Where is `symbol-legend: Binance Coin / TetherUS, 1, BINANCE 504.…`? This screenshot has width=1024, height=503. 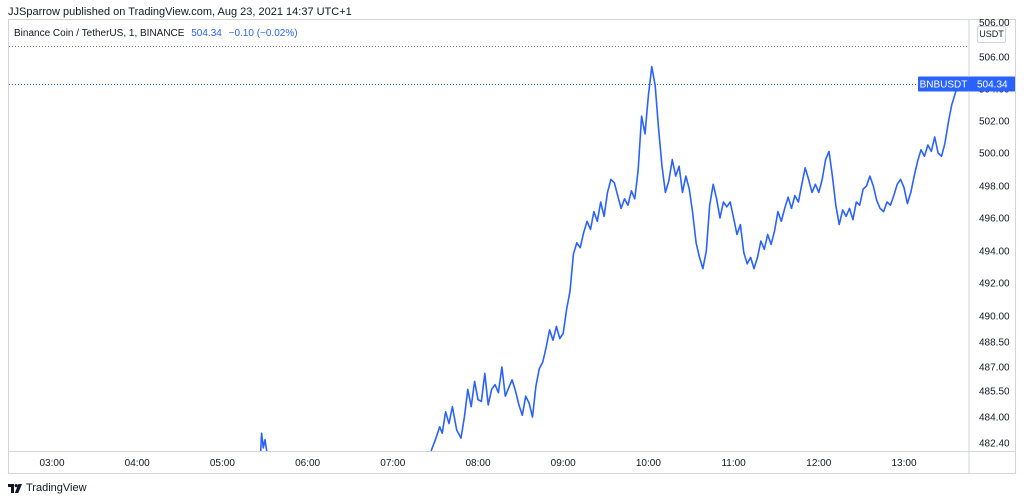 symbol-legend: Binance Coin / TetherUS, 1, BINANCE 504.… is located at coordinates (156, 33).